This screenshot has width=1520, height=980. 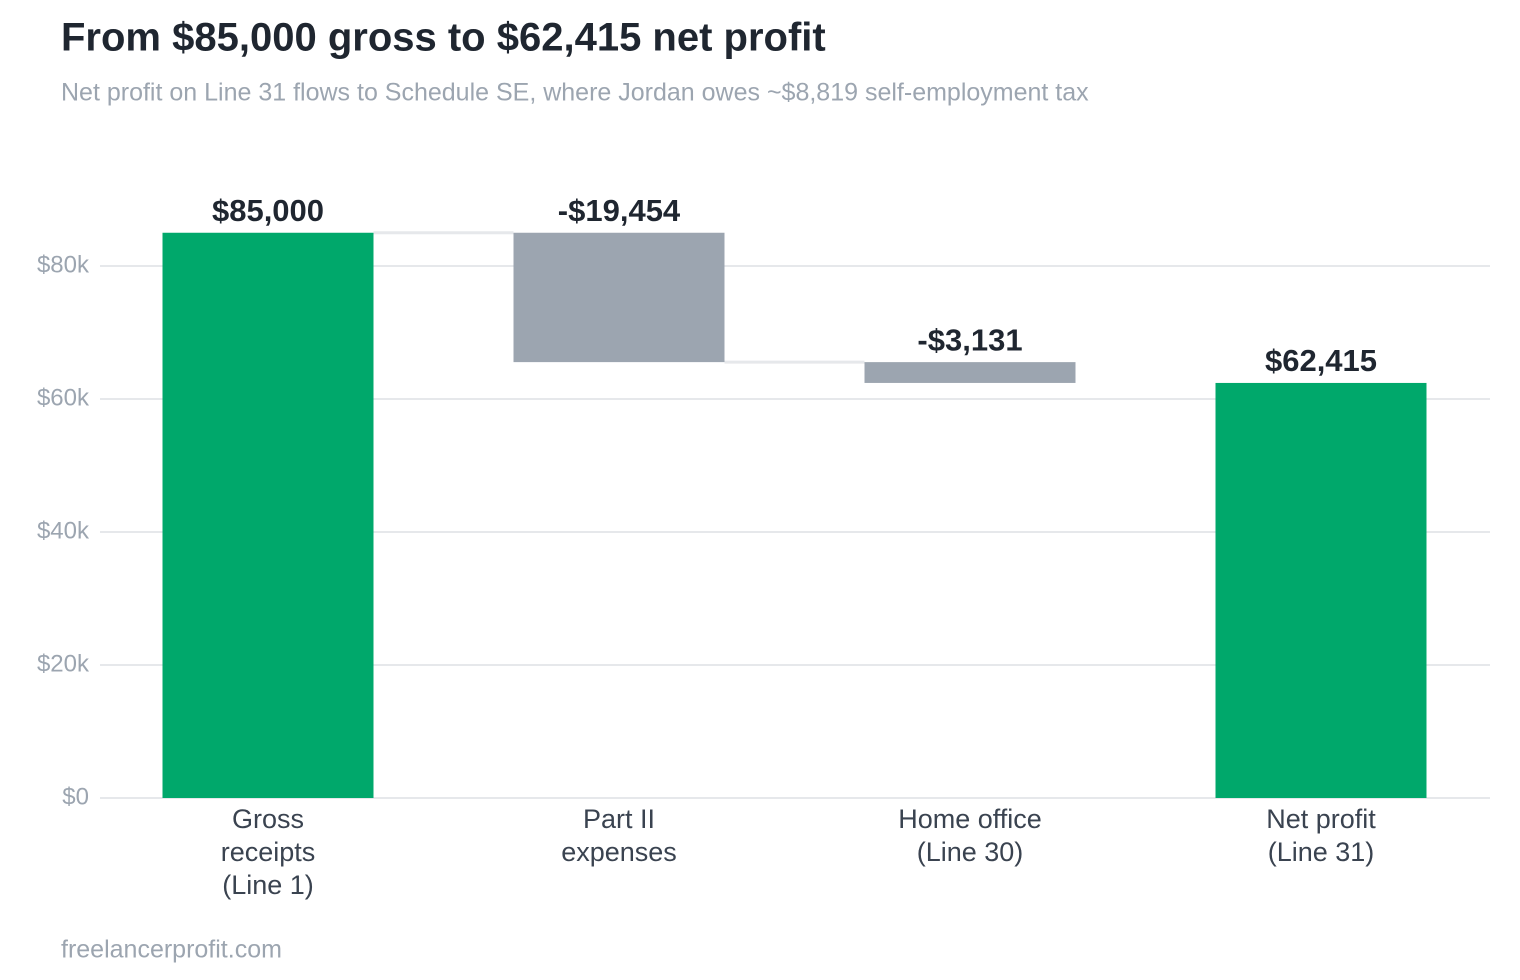 I want to click on x-tick-label-line: (Line 30), so click(x=970, y=852).